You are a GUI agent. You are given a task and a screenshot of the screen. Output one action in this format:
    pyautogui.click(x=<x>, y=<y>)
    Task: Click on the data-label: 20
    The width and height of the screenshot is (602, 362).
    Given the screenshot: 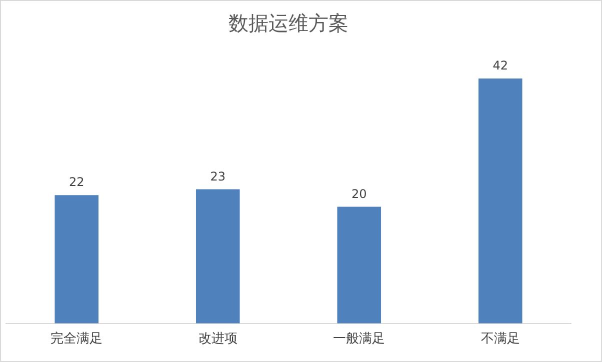 What is the action you would take?
    pyautogui.click(x=359, y=193)
    